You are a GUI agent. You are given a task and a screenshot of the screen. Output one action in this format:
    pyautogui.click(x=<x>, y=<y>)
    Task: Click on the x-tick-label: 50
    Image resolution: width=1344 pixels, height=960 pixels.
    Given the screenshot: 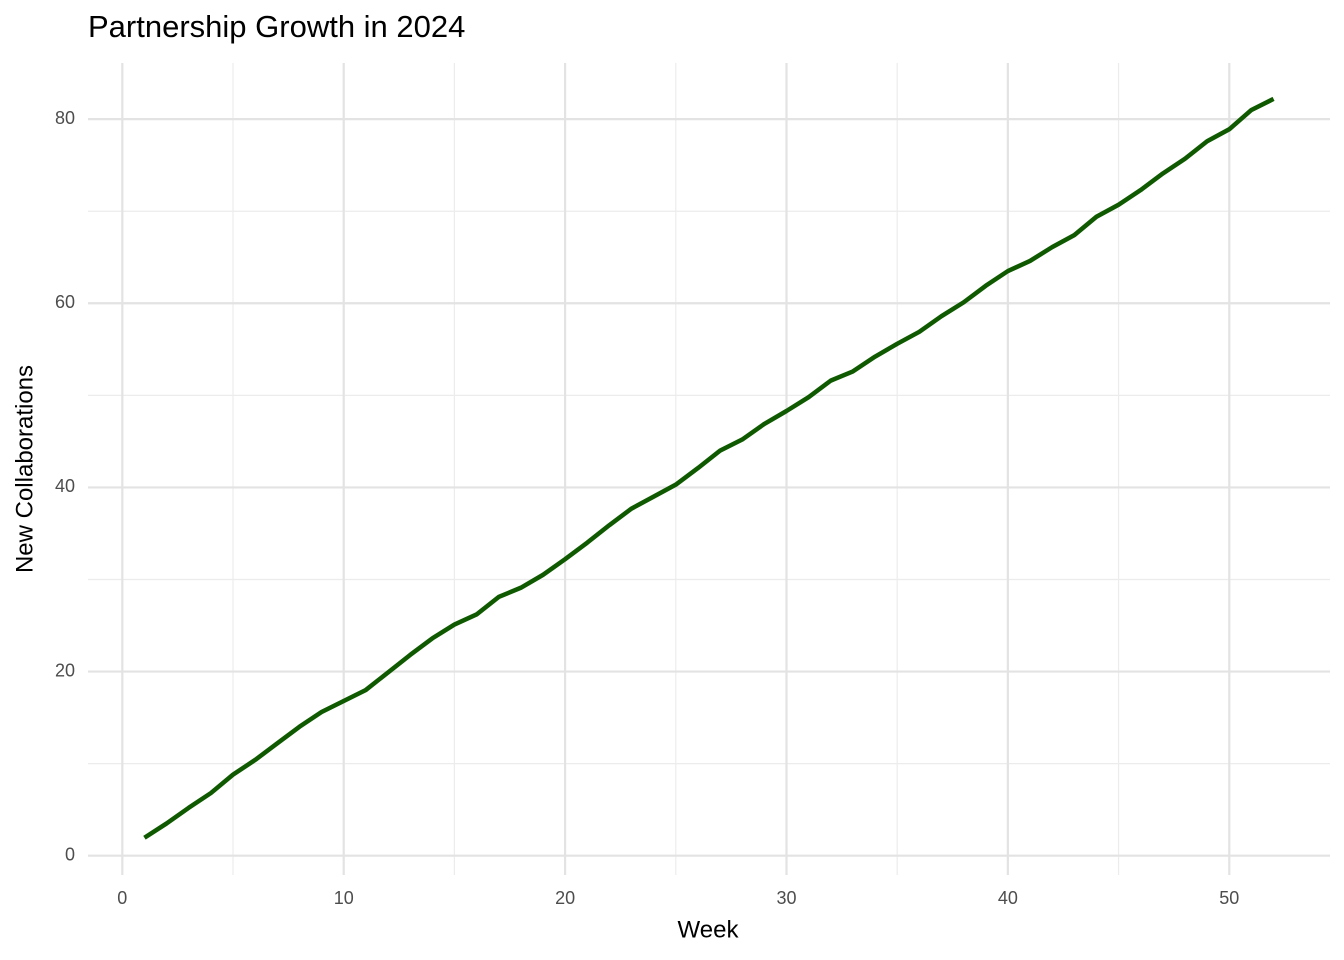 What is the action you would take?
    pyautogui.click(x=1229, y=898)
    